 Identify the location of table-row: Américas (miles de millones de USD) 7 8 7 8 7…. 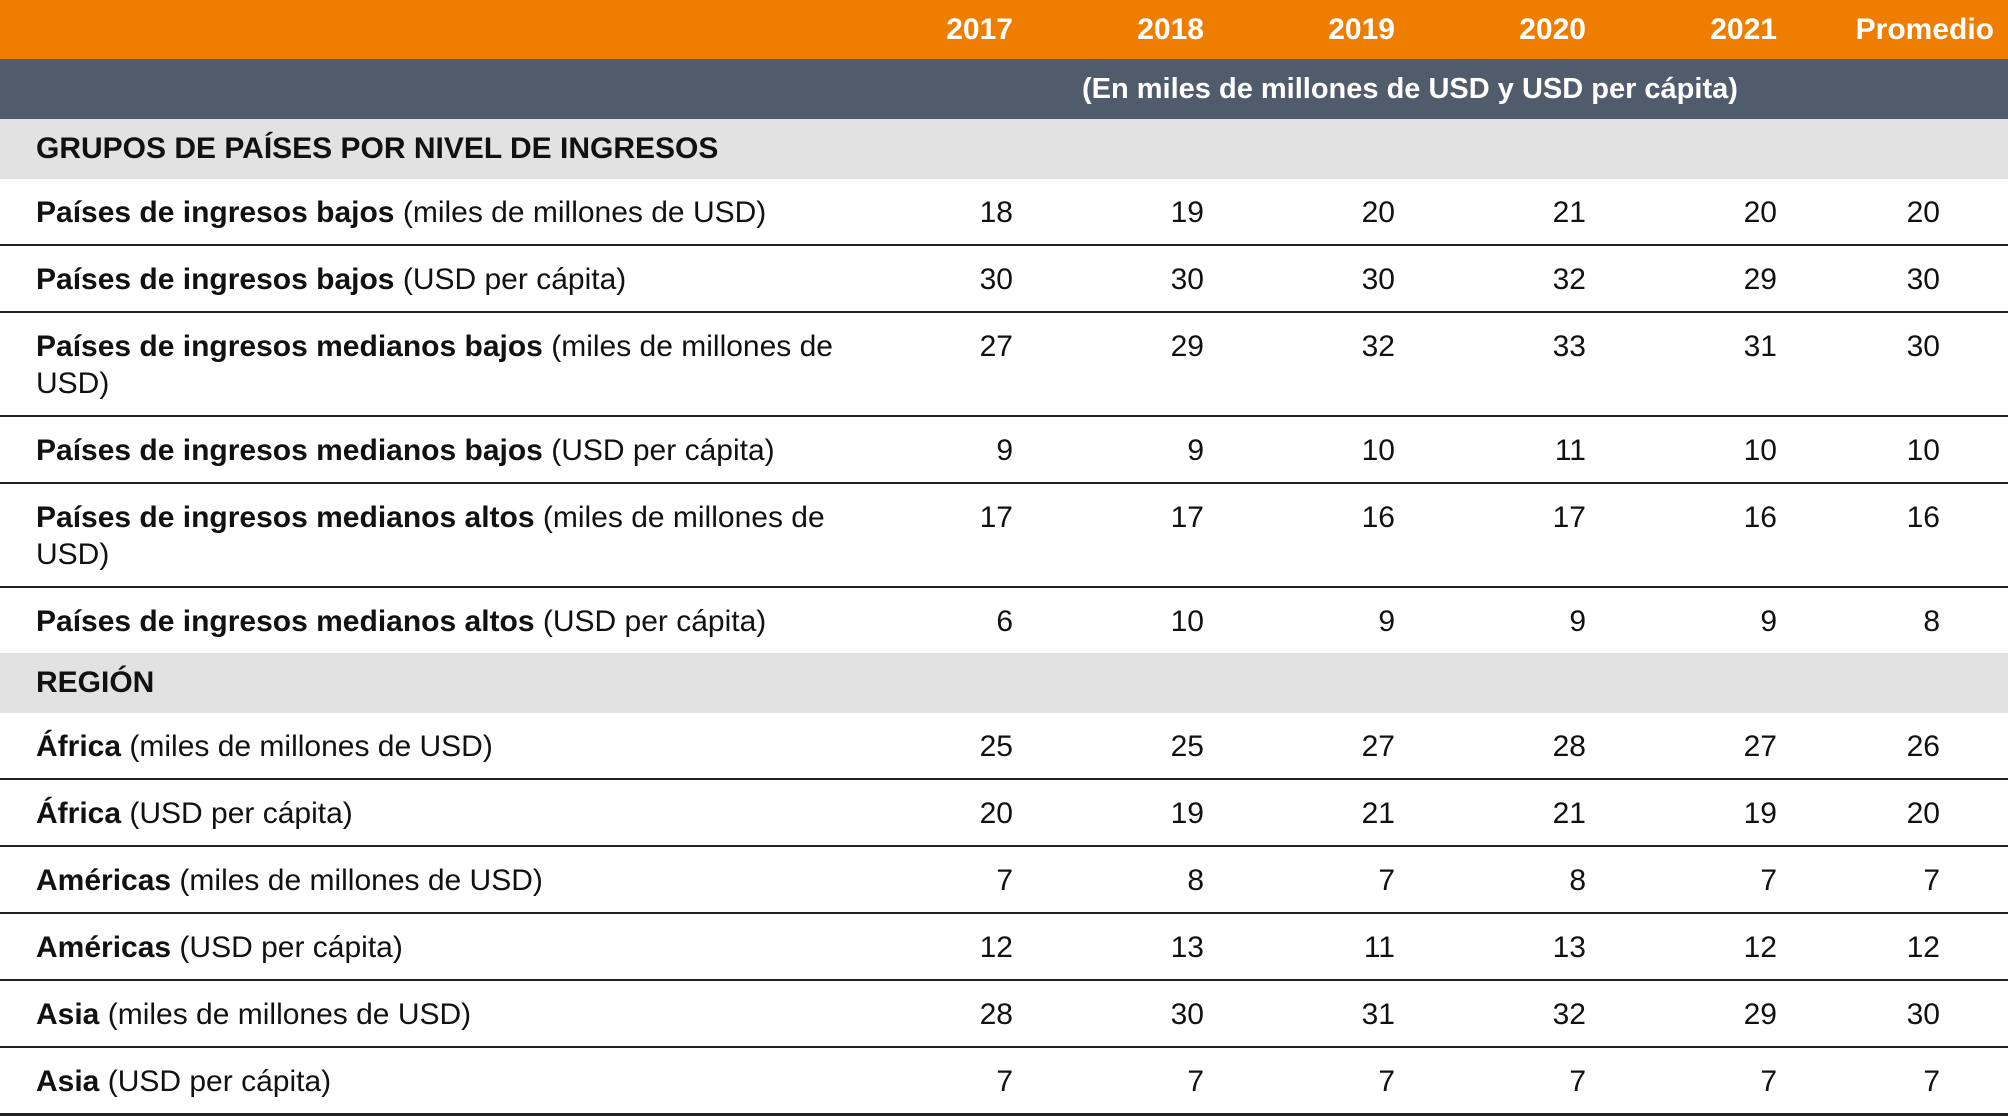
(1004, 880).